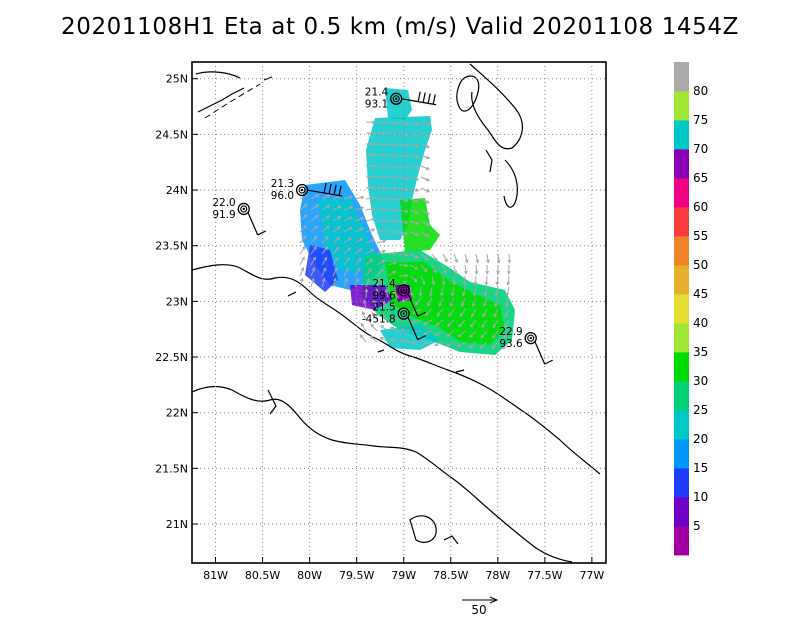  What do you see at coordinates (282, 196) in the screenshot?
I see `station-label-line2: 96.0` at bounding box center [282, 196].